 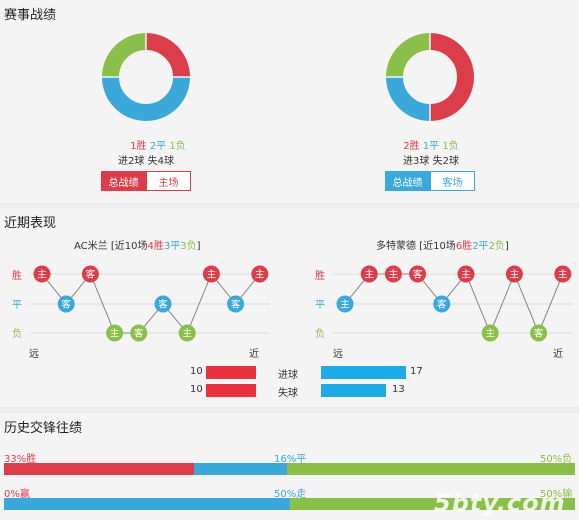 I want to click on left-form-wins: 4胜, so click(x=155, y=246).